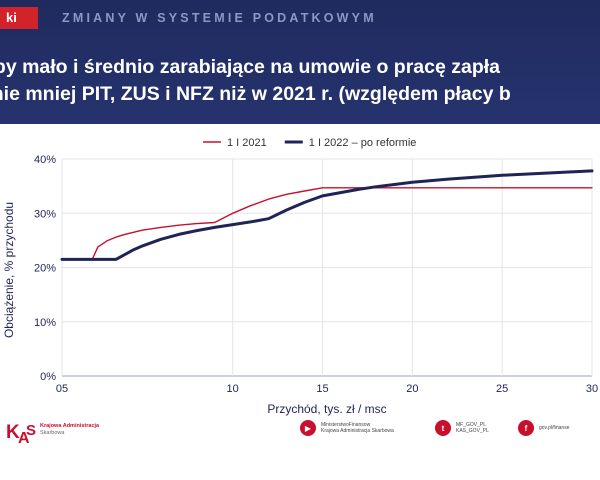 The width and height of the screenshot is (600, 480). I want to click on svg-text: K, so click(13, 432).